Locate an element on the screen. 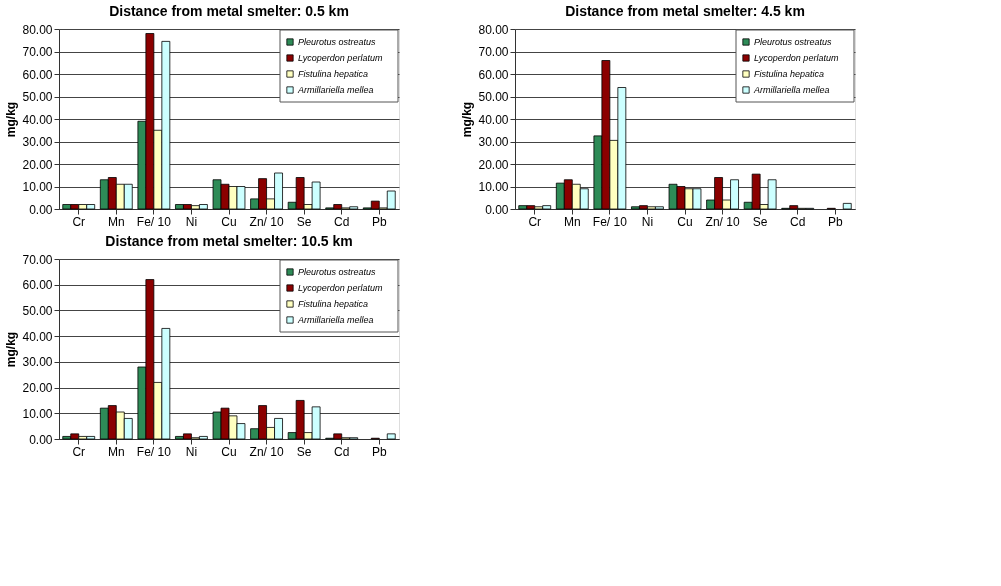 This screenshot has height=586, width=1001. chart-title: Distance from metal smelter: 10.5 km is located at coordinates (229, 241).